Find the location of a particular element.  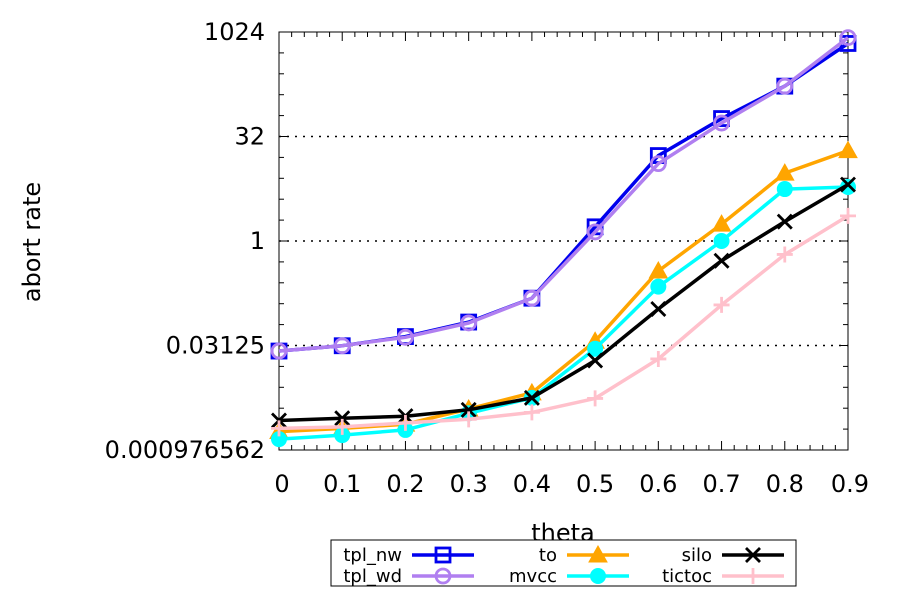

y-tick-label: 0.03125 is located at coordinates (215, 346).